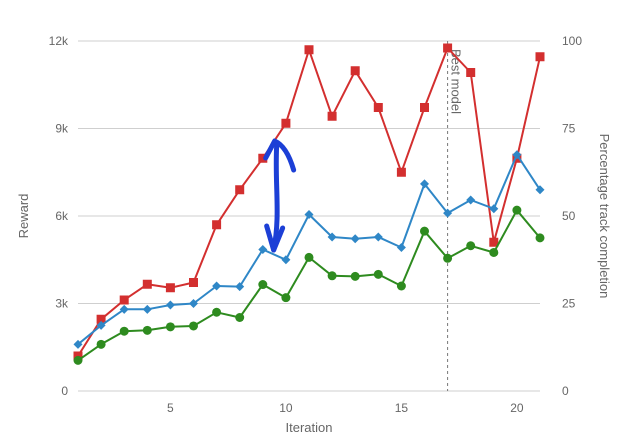 This screenshot has width=628, height=442. Describe the element at coordinates (64, 391) in the screenshot. I see `y-tick-label: 0` at that location.